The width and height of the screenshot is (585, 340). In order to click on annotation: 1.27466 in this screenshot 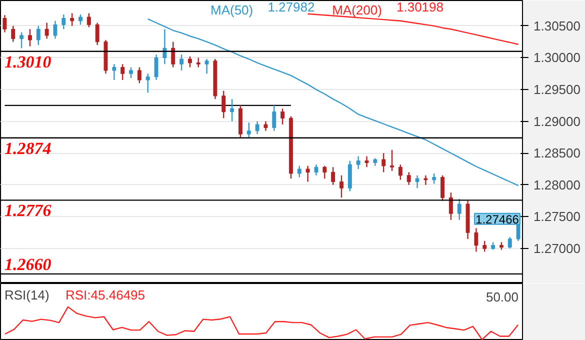, I will do `click(498, 219)`.